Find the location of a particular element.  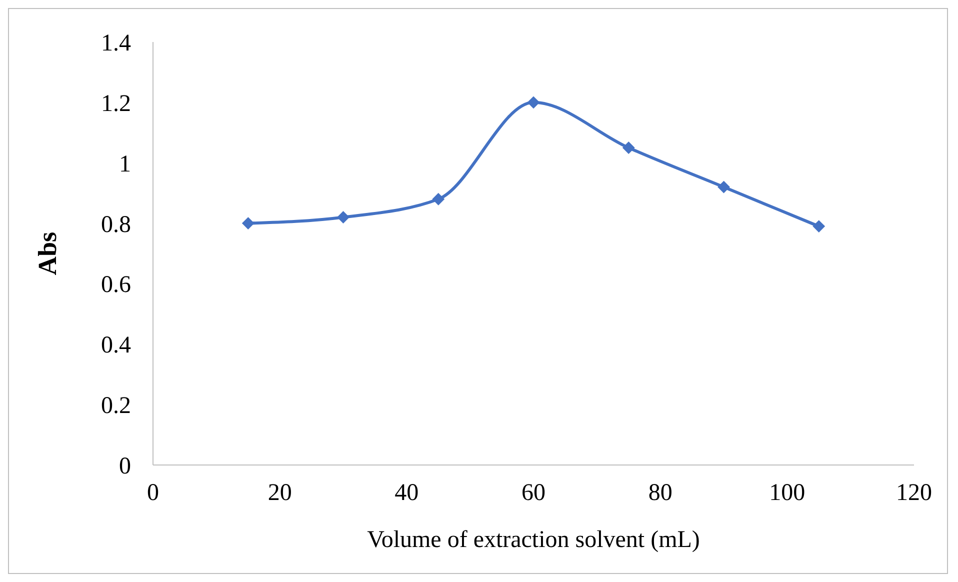

y-tick-label: 1.2 is located at coordinates (116, 103).